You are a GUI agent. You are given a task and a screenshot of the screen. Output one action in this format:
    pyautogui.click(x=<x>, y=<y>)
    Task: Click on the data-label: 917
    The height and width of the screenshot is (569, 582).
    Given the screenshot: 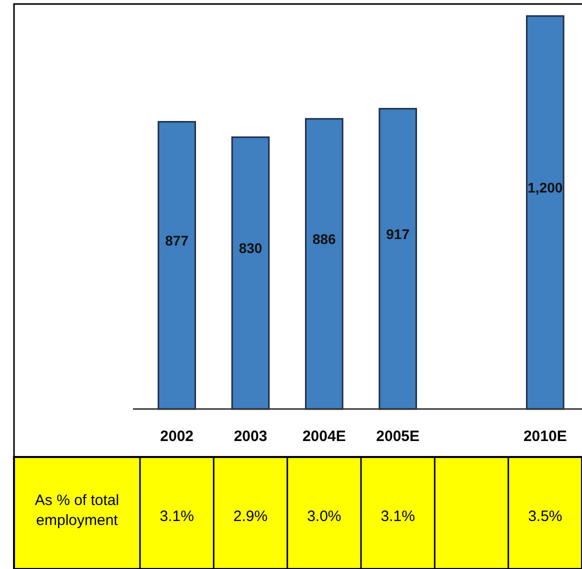 What is the action you would take?
    pyautogui.click(x=398, y=234)
    